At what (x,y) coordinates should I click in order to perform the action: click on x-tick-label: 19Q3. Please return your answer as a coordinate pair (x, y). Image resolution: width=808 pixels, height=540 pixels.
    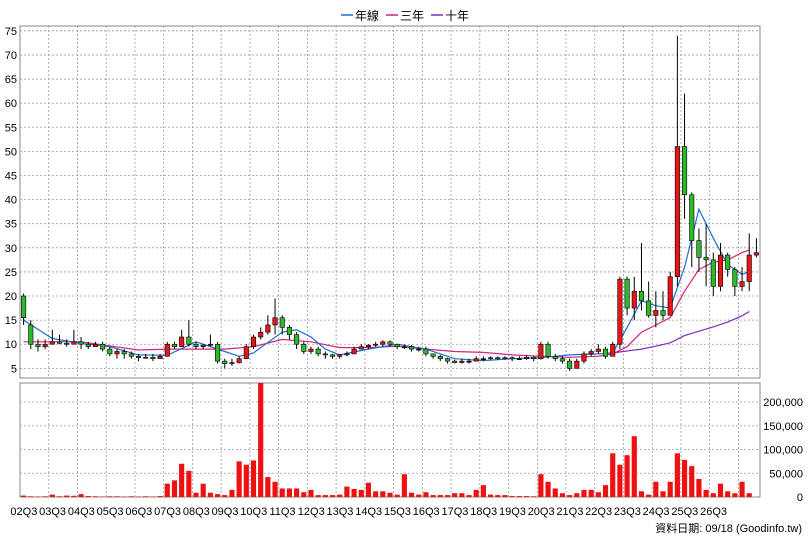
    Looking at the image, I should click on (512, 512).